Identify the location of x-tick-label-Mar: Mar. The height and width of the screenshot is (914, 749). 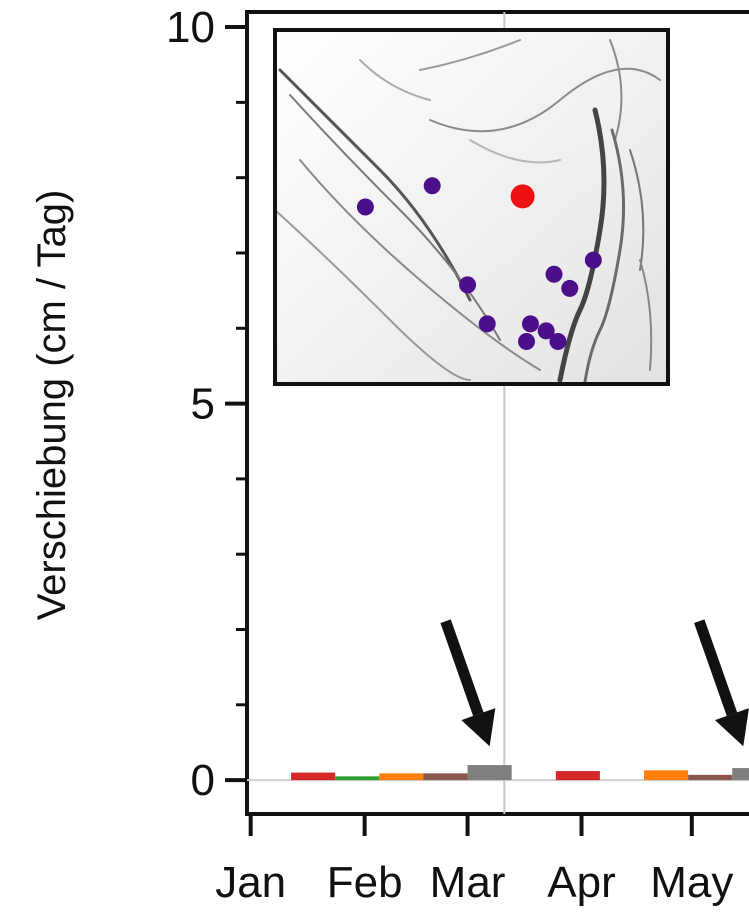
(468, 882).